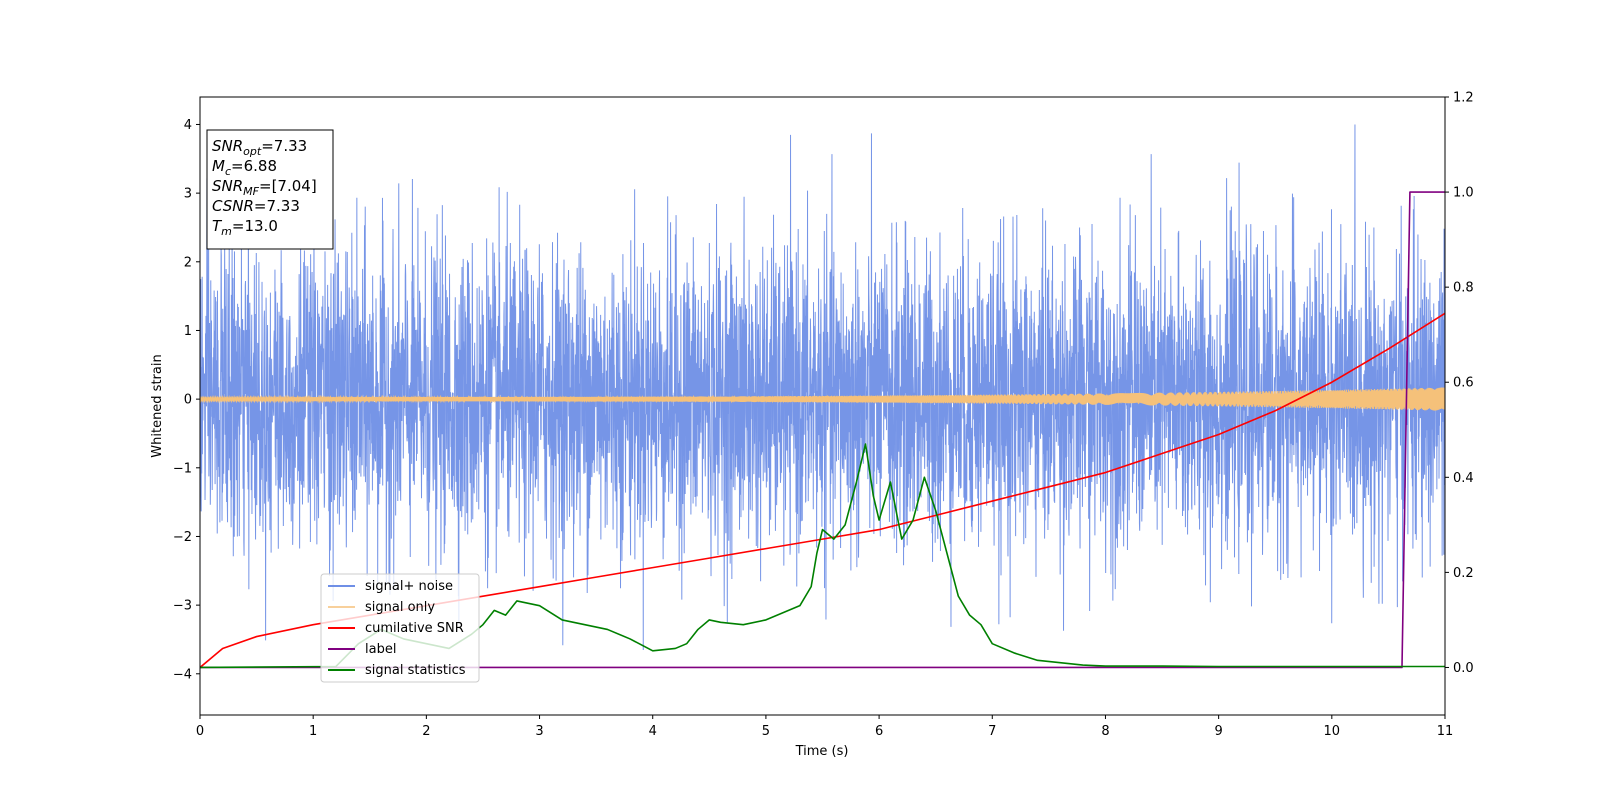 This screenshot has height=800, width=1600. I want to click on y2-tick-label: 1.0, so click(1463, 193).